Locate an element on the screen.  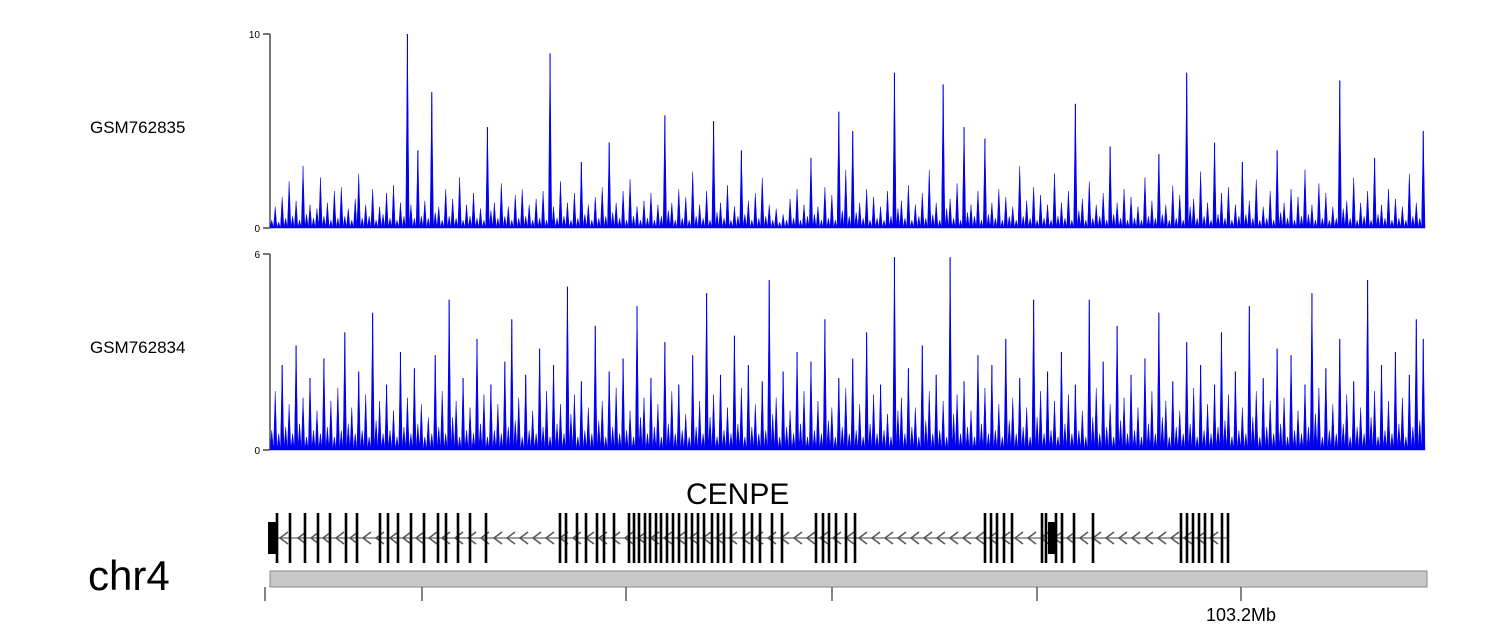
ideogram-bar is located at coordinates (848, 579).